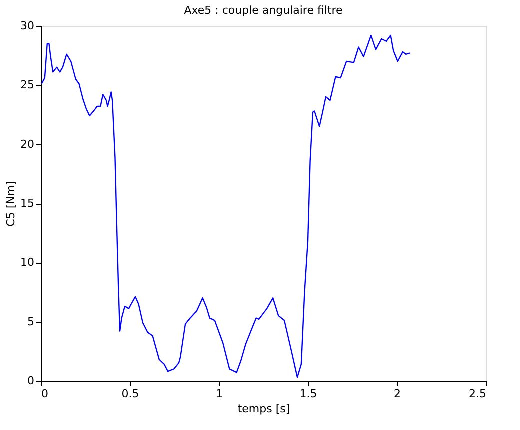  What do you see at coordinates (264, 10) in the screenshot?
I see `chart-title: Axe5 : couple angulaire filtre` at bounding box center [264, 10].